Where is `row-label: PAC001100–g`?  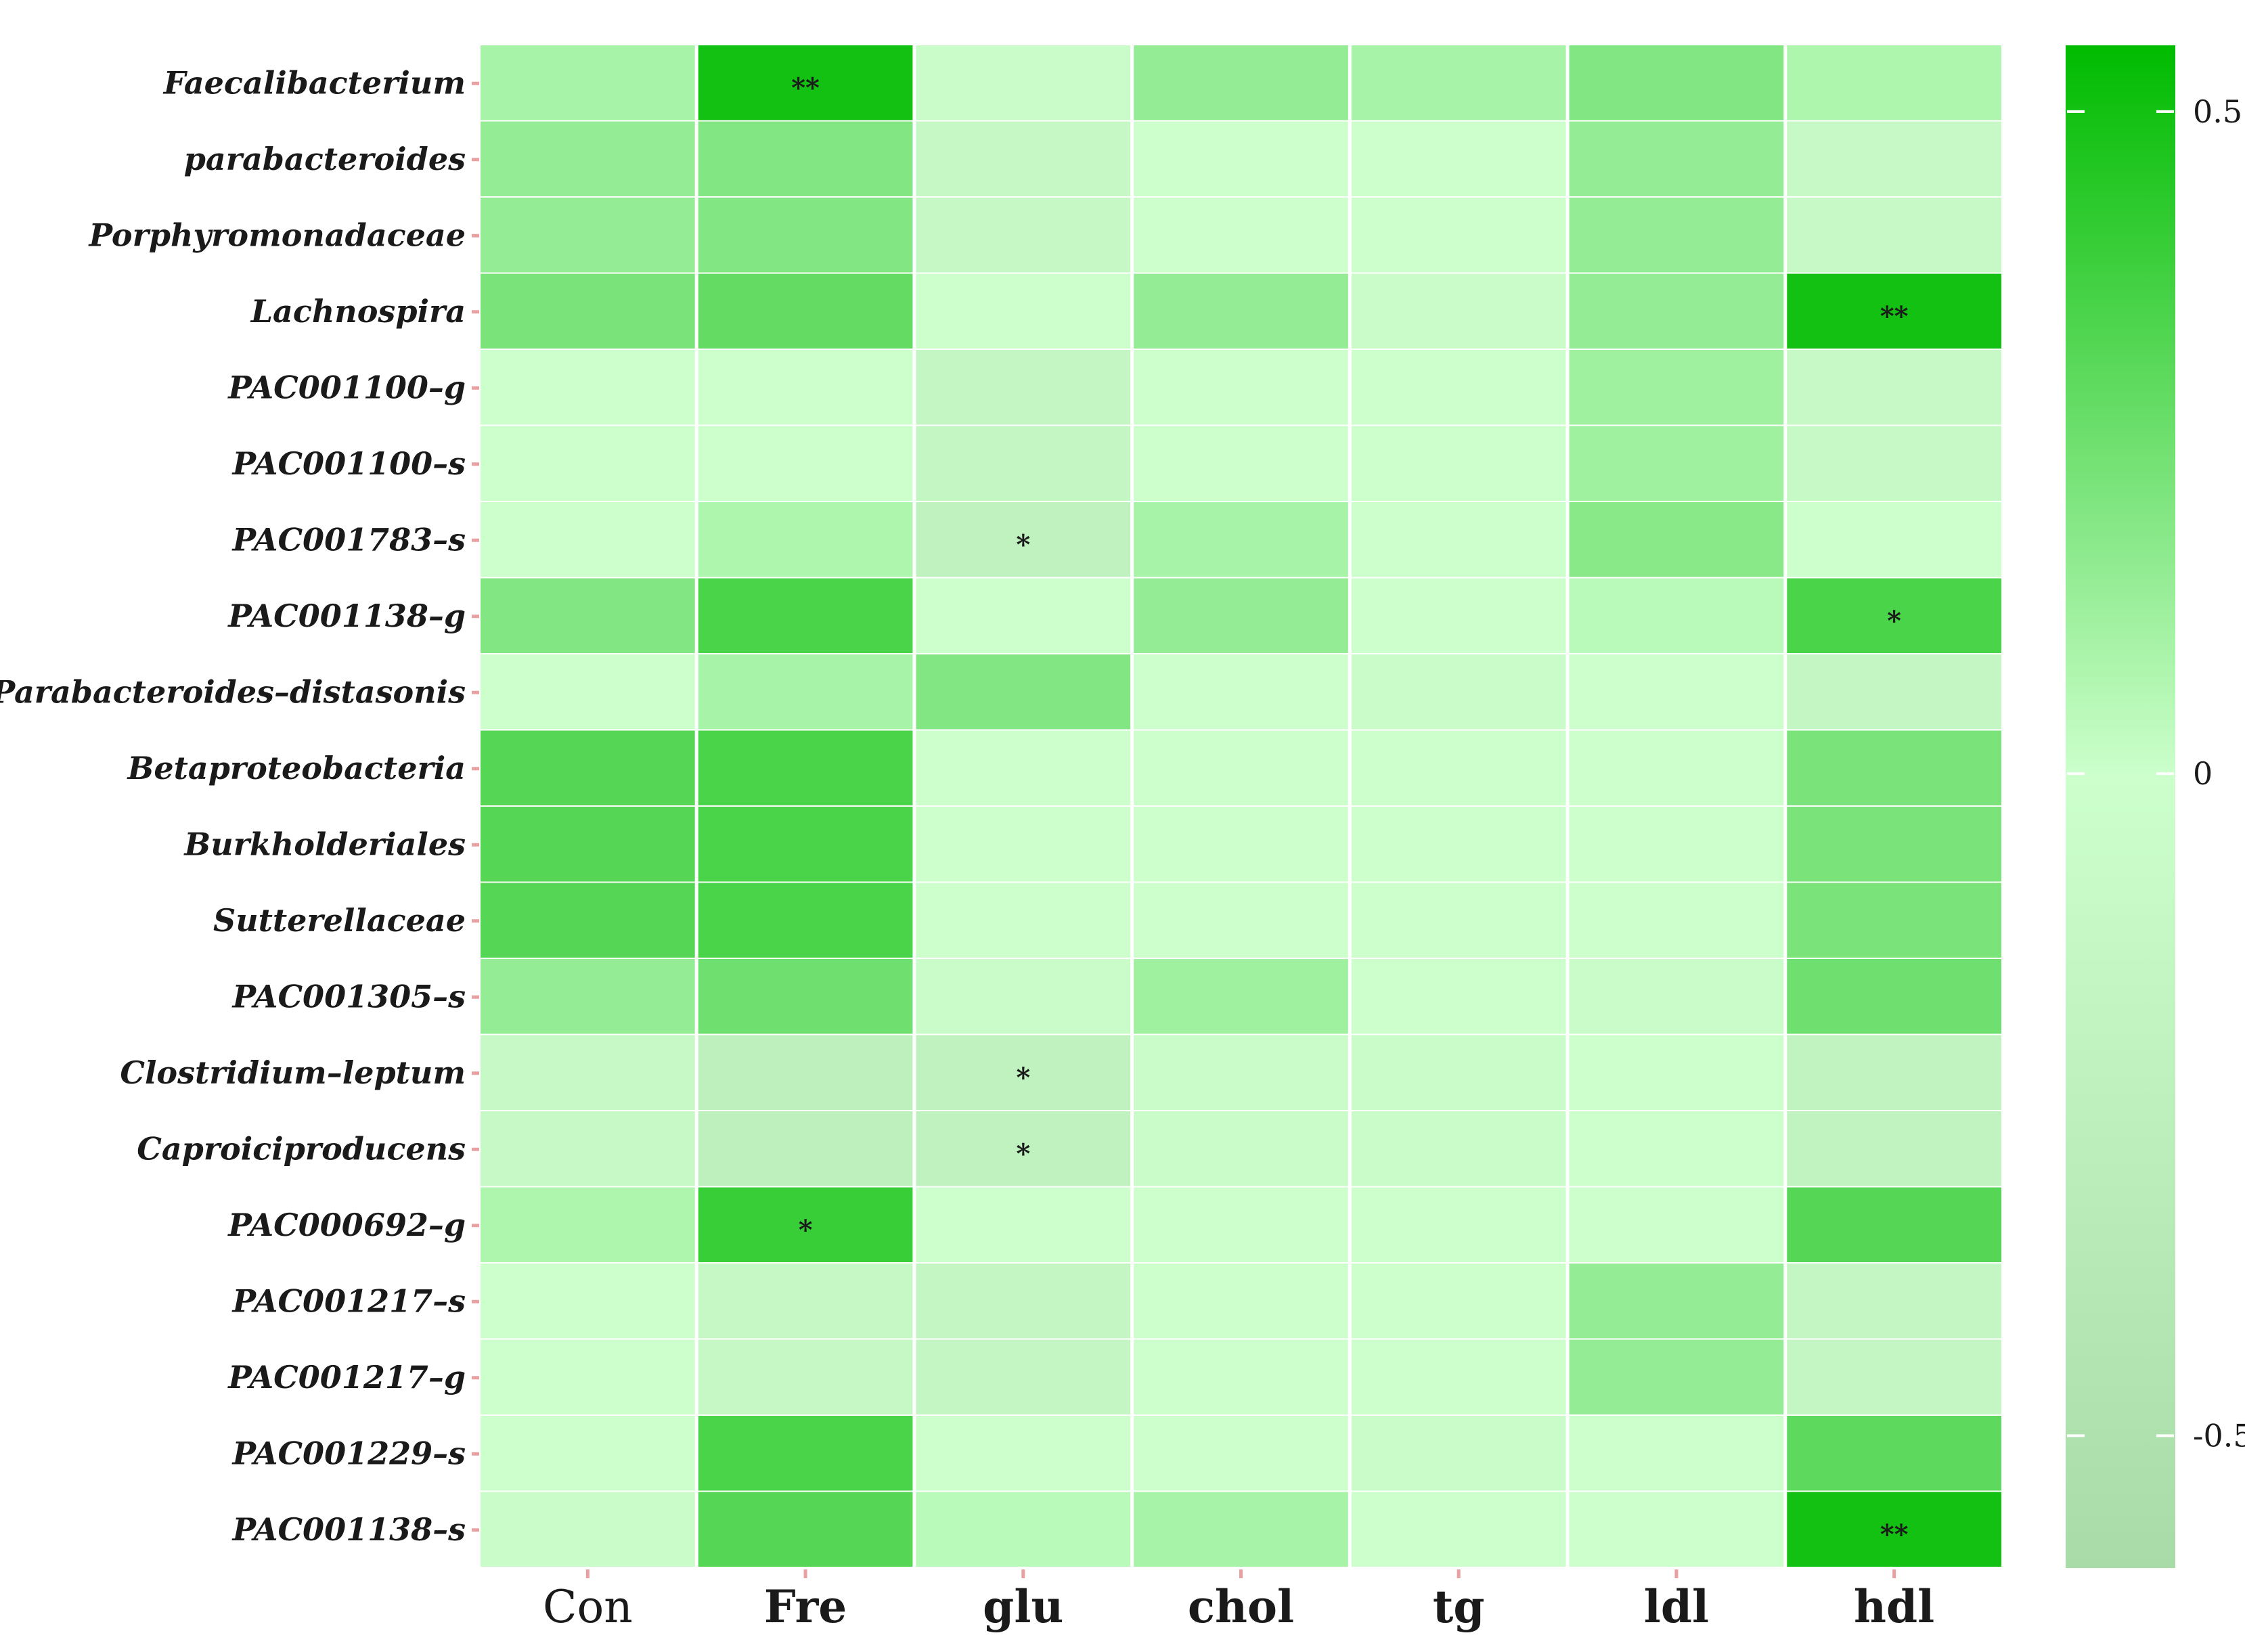 row-label: PAC001100–g is located at coordinates (346, 387).